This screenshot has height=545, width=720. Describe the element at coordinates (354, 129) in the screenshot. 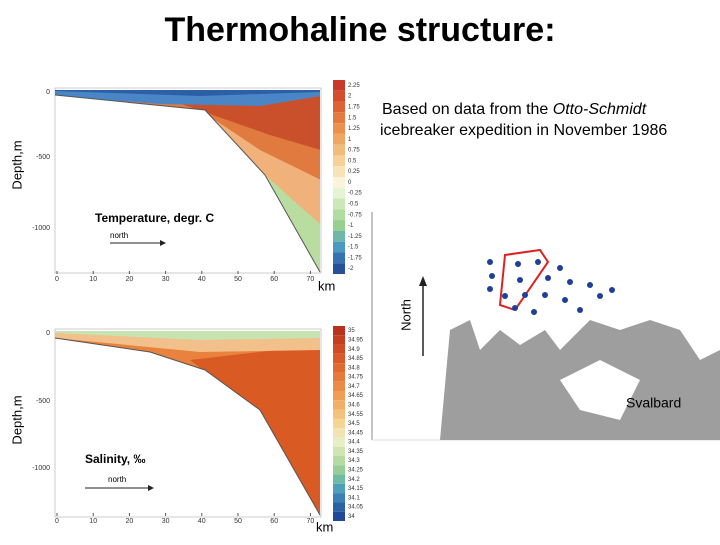

I see `colorbar-label: 1.25` at that location.